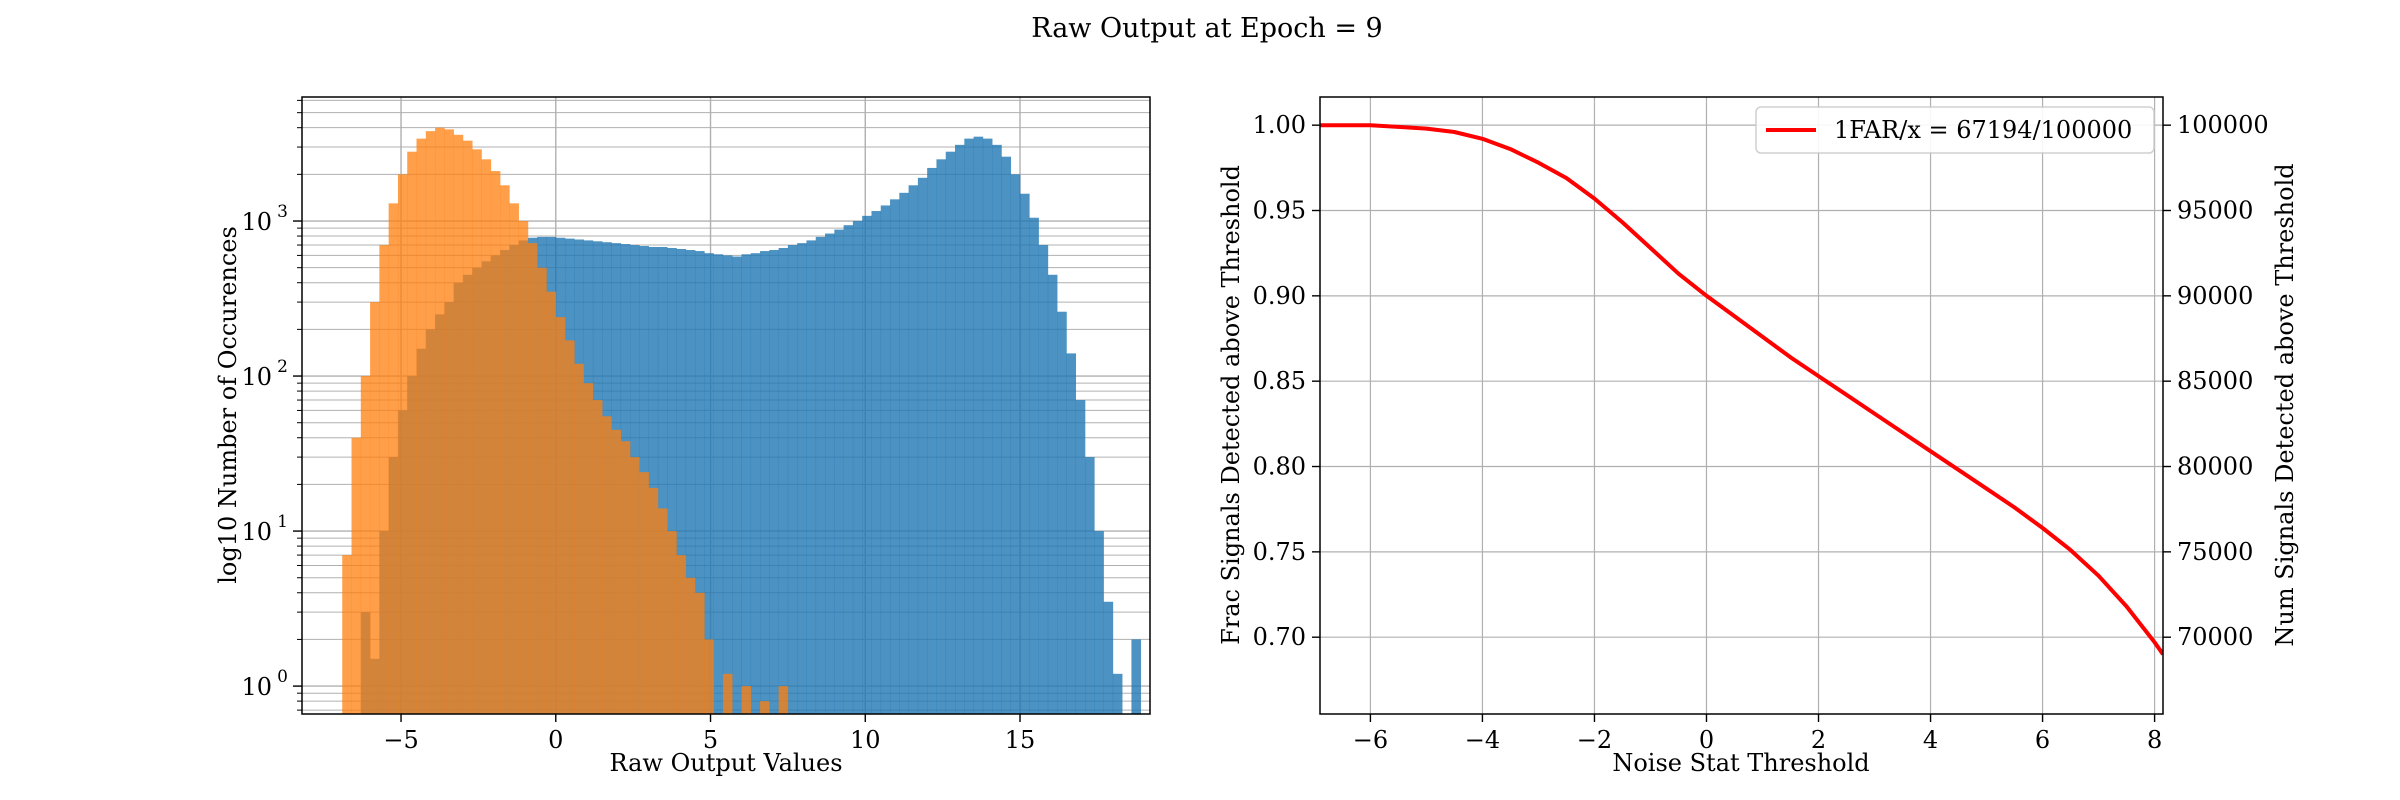 This screenshot has height=800, width=2400. I want to click on y-tick-label: 10, so click(256, 687).